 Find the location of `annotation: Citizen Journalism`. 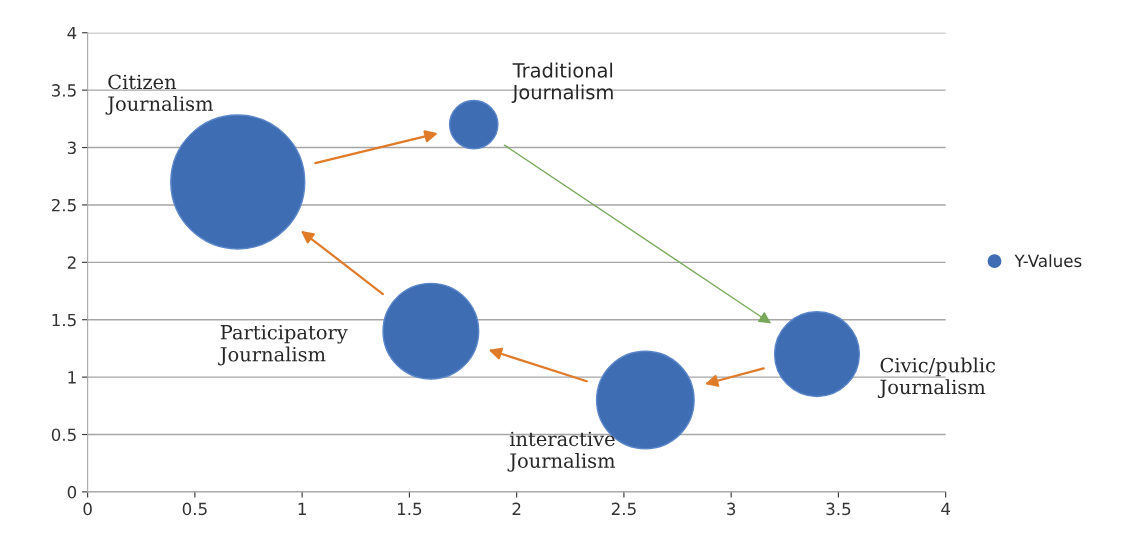

annotation: Citizen Journalism is located at coordinates (159, 94).